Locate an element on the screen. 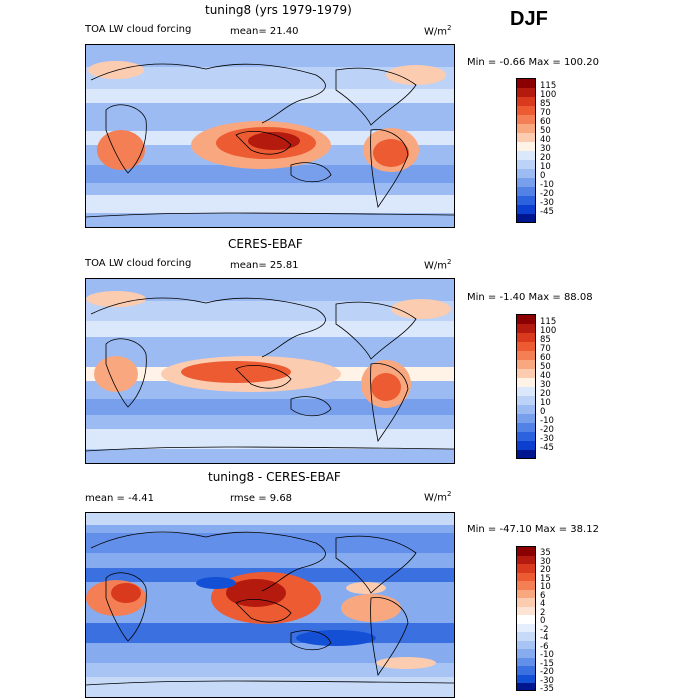 The width and height of the screenshot is (700, 700). panel-3-units: W/m2 is located at coordinates (438, 497).